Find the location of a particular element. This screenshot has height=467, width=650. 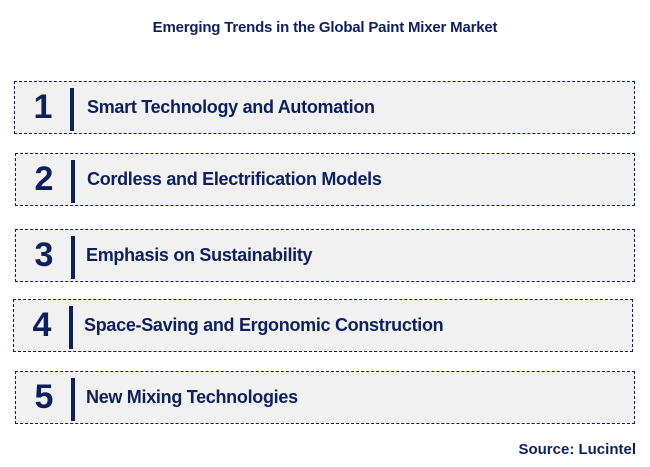

trend-number: 4 is located at coordinates (42, 325).